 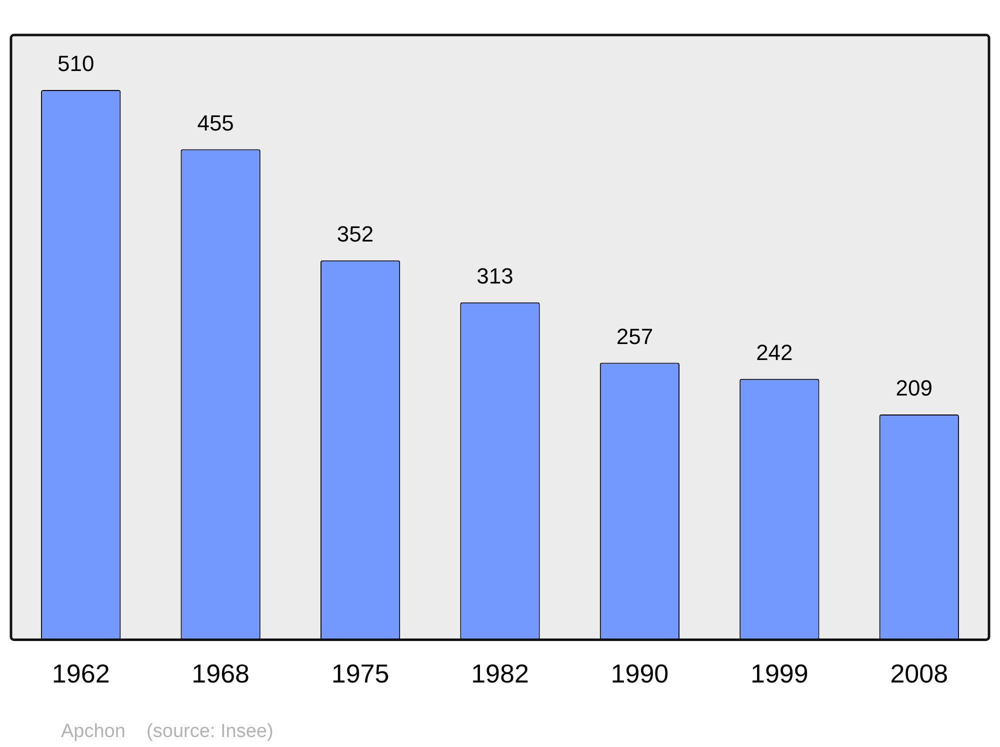 What do you see at coordinates (774, 352) in the screenshot?
I see `data-label: 242` at bounding box center [774, 352].